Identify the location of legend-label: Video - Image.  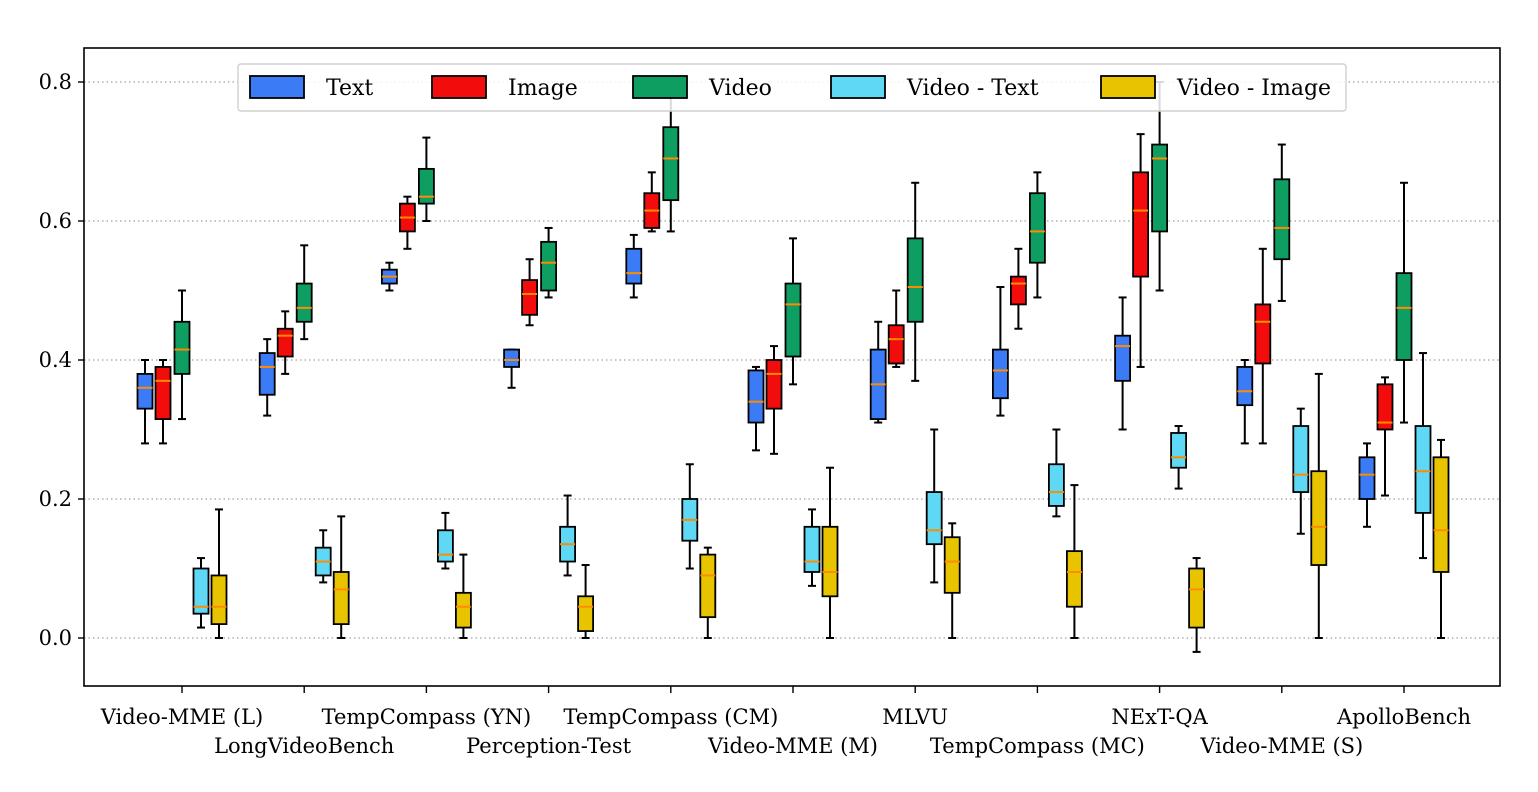
(1253, 88).